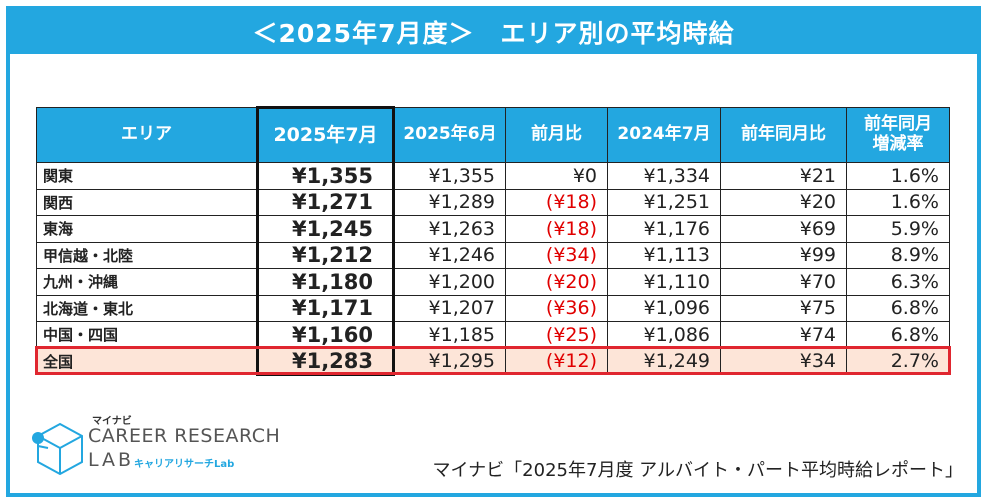  I want to click on header-mom: 前月比, so click(556, 135).